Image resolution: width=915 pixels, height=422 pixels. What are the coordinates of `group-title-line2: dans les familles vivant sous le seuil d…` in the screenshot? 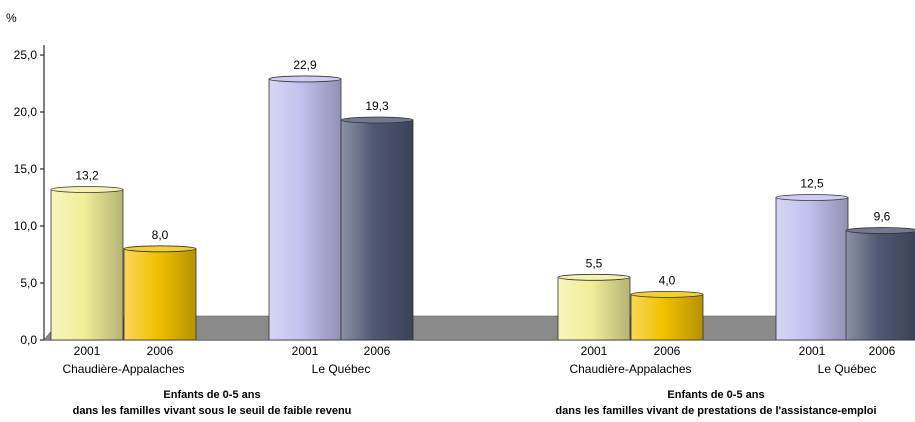 It's located at (212, 411).